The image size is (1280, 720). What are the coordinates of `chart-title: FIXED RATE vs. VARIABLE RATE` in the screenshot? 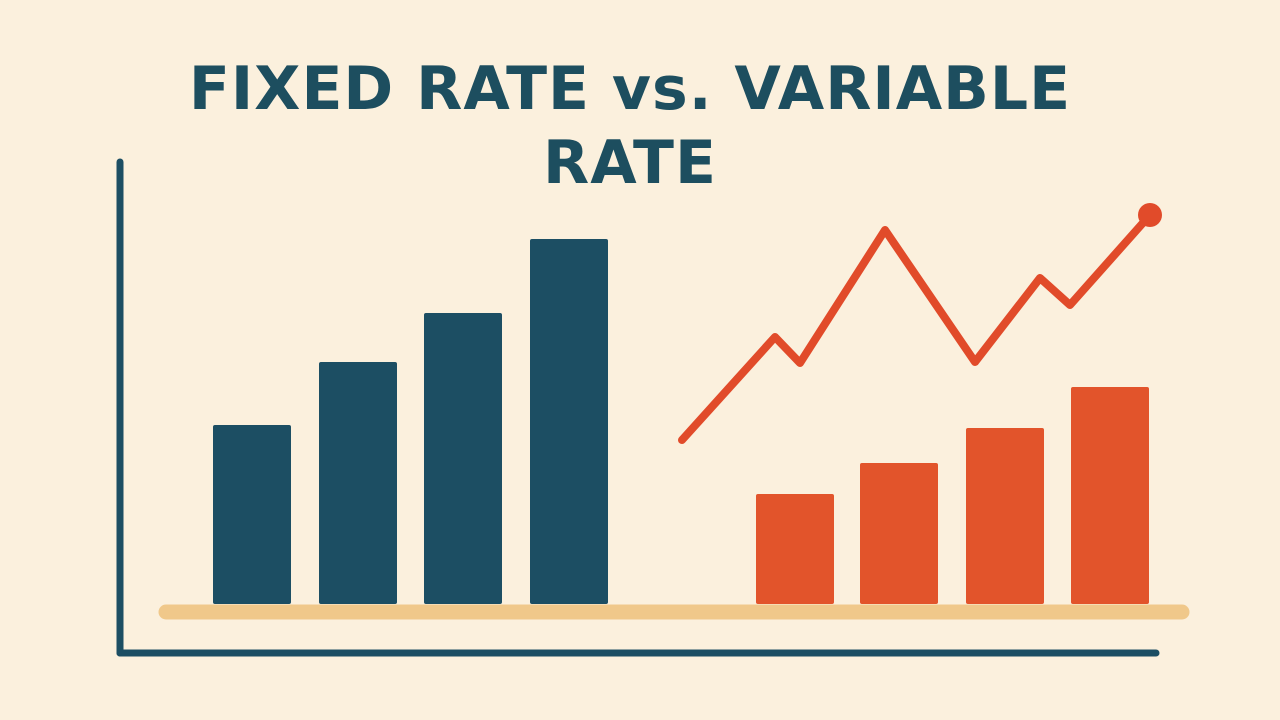 It's located at (630, 126).